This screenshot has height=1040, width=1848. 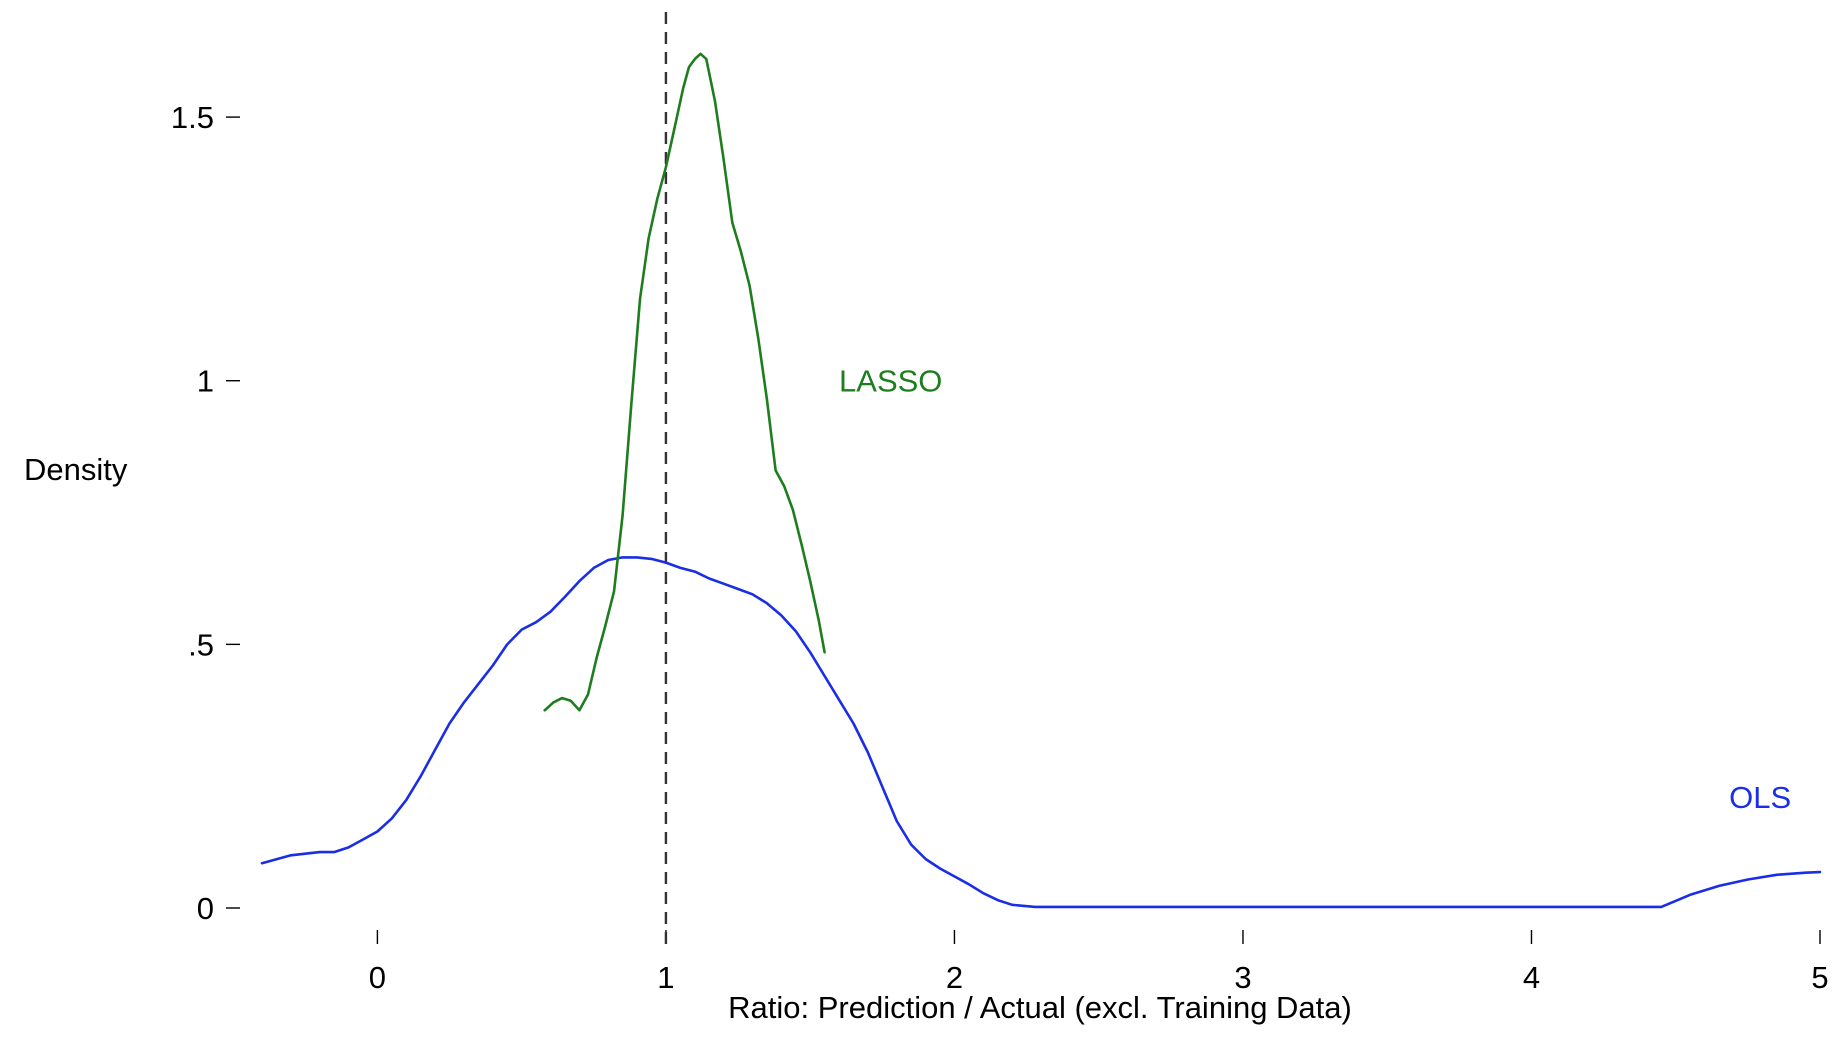 I want to click on y-axis-label: Density, so click(x=76, y=469).